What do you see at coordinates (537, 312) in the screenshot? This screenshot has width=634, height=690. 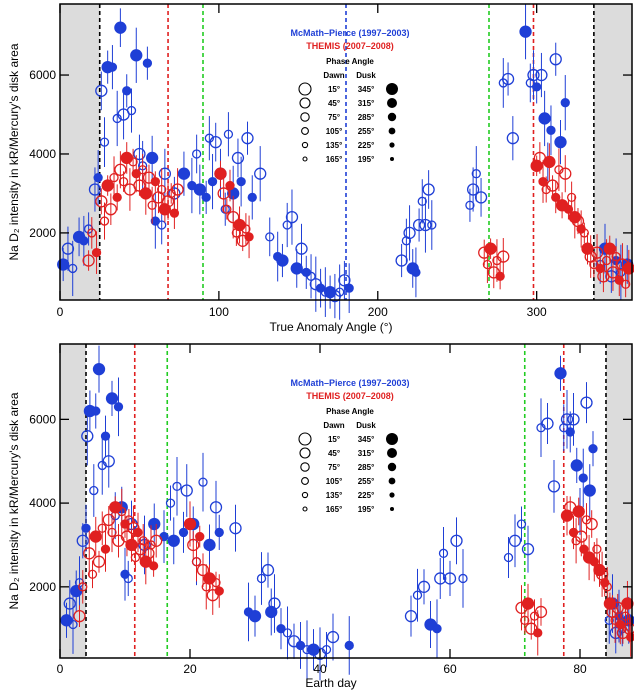 I see `chart1-x-tick-label: 300` at bounding box center [537, 312].